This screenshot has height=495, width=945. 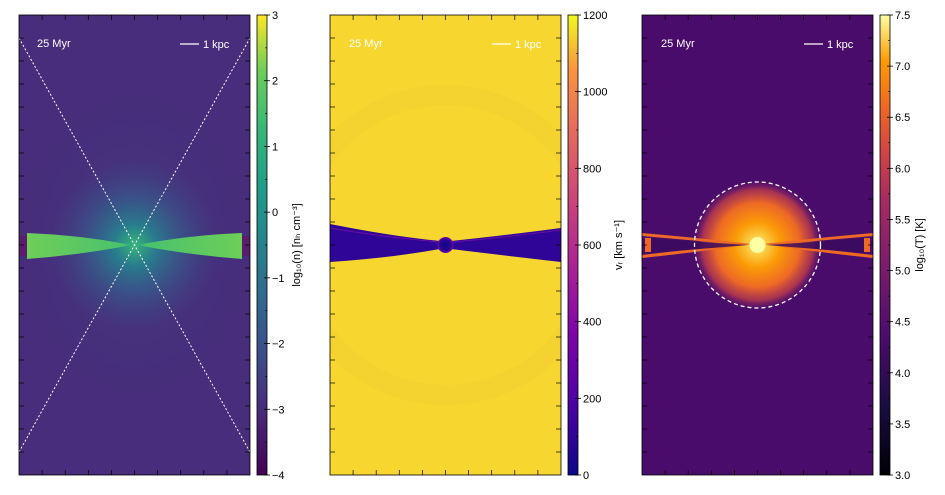 What do you see at coordinates (297, 244) in the screenshot?
I see `colorbar-density-label: log₁₀(n) [nₕ cm⁻³]` at bounding box center [297, 244].